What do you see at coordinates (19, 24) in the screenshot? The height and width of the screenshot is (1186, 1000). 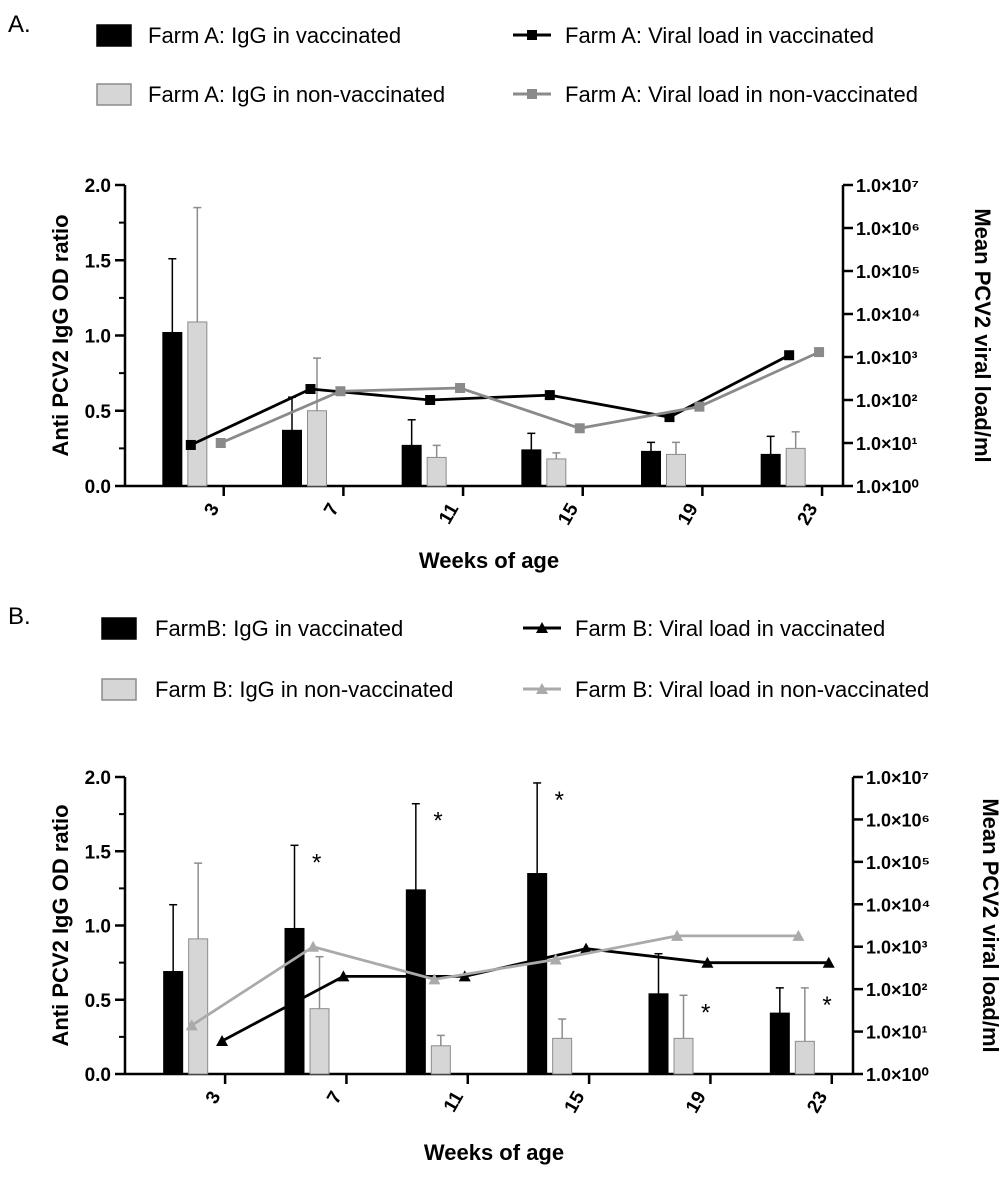 I see `panel-label: A.` at bounding box center [19, 24].